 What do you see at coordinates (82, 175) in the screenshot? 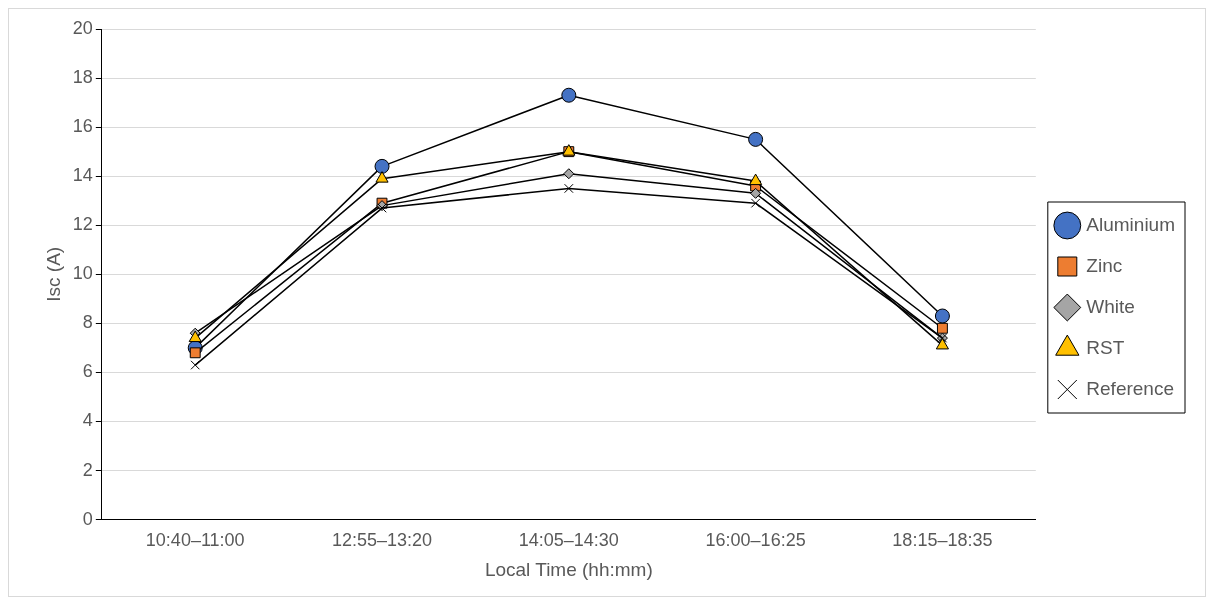
I see `y-tick-label: 14` at bounding box center [82, 175].